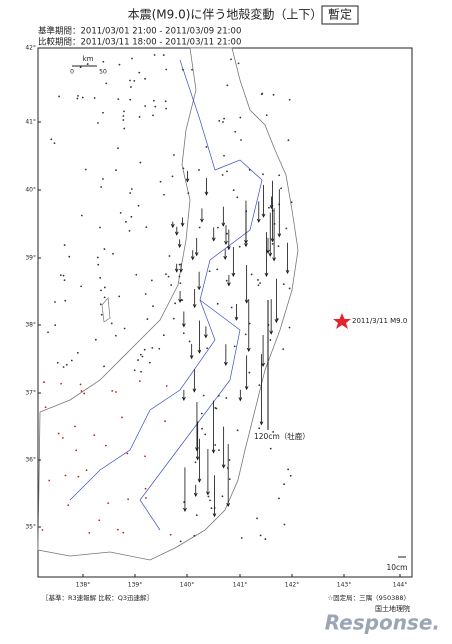  What do you see at coordinates (30, 325) in the screenshot?
I see `lat-label: 38°` at bounding box center [30, 325].